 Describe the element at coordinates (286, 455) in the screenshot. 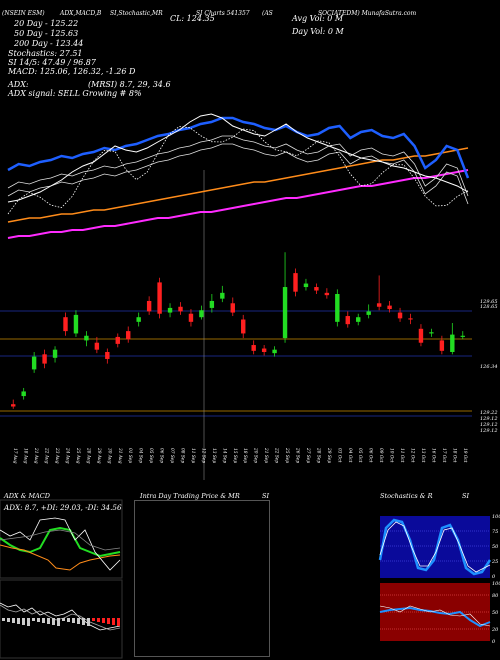

I see `x-tick-label: 25 Sep` at that location.